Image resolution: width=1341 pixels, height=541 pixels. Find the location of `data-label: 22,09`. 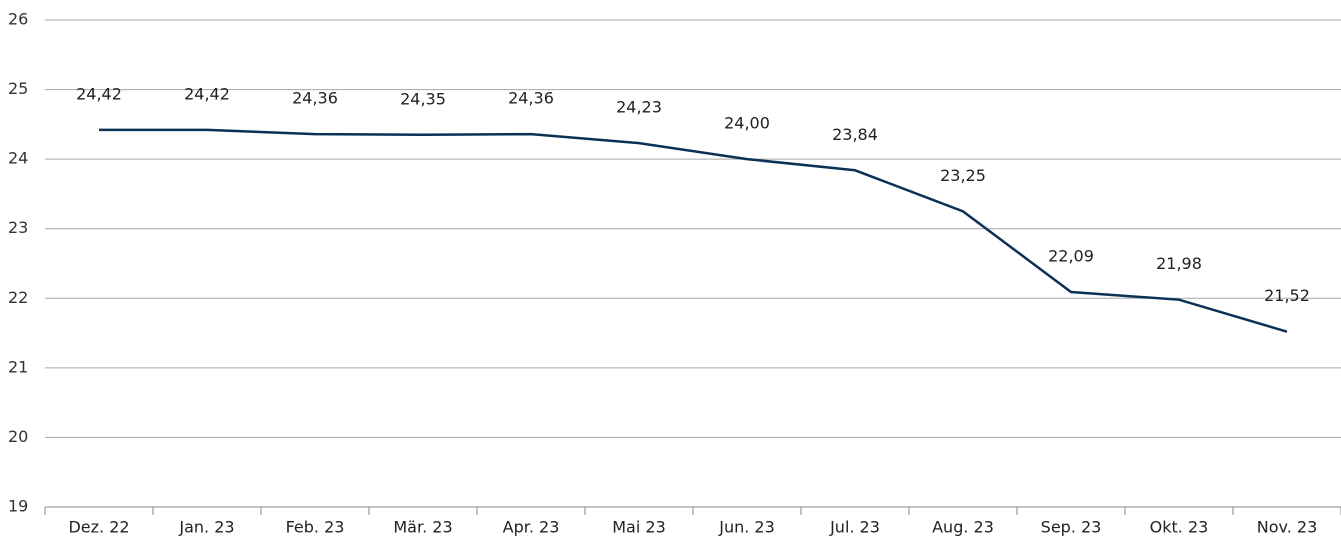

data-label: 22,09 is located at coordinates (1071, 256).